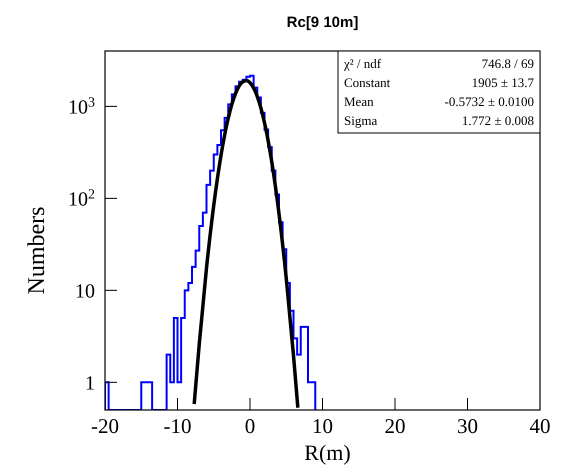 This screenshot has width=562, height=467. I want to click on annotation: 1.772 ± 0.008, so click(498, 120).